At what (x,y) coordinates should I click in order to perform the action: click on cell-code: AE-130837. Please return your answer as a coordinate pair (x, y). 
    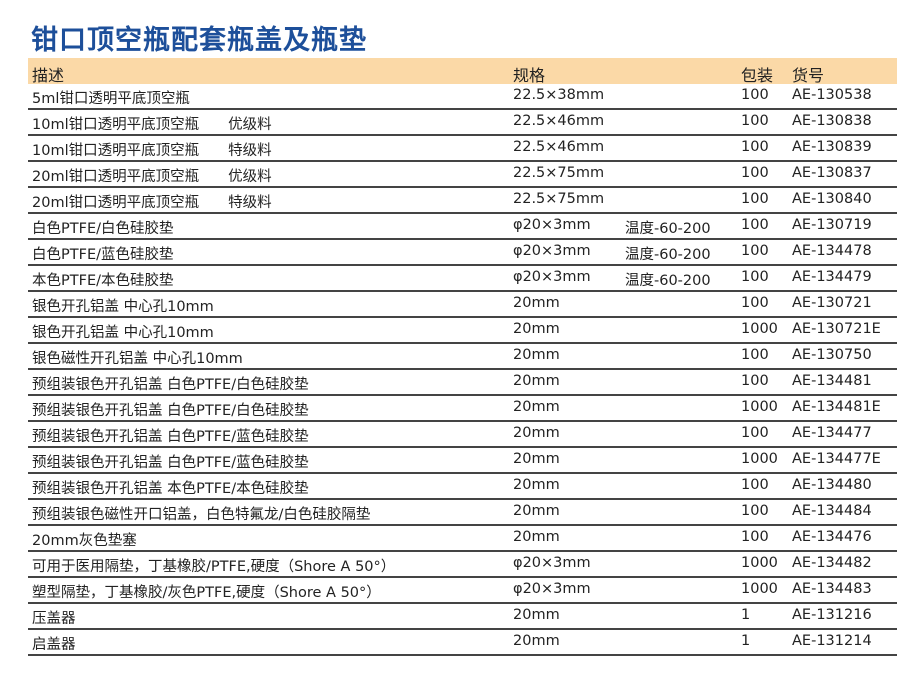
    Looking at the image, I should click on (832, 173).